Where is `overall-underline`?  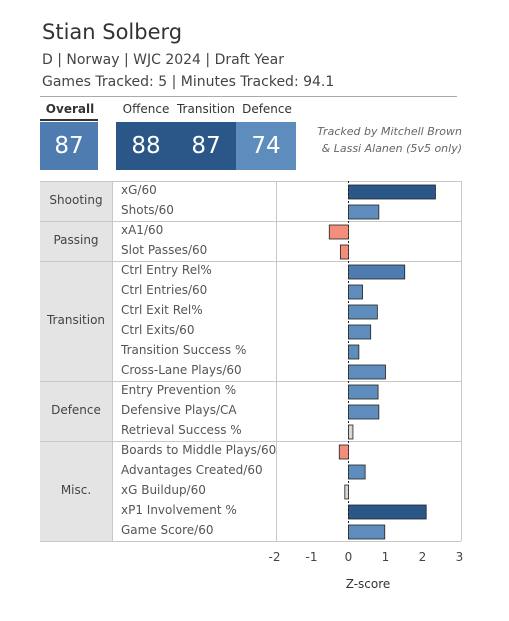 overall-underline is located at coordinates (69, 120).